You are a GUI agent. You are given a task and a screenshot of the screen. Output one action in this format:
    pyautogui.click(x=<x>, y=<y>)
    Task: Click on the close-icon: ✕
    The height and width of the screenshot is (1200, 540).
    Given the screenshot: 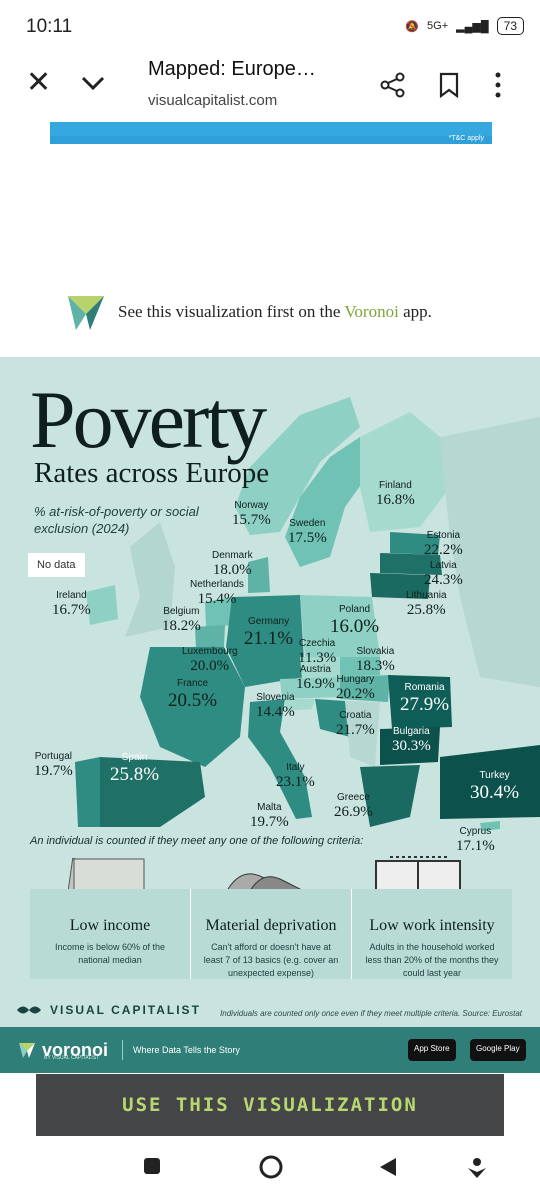 What is the action you would take?
    pyautogui.click(x=39, y=82)
    